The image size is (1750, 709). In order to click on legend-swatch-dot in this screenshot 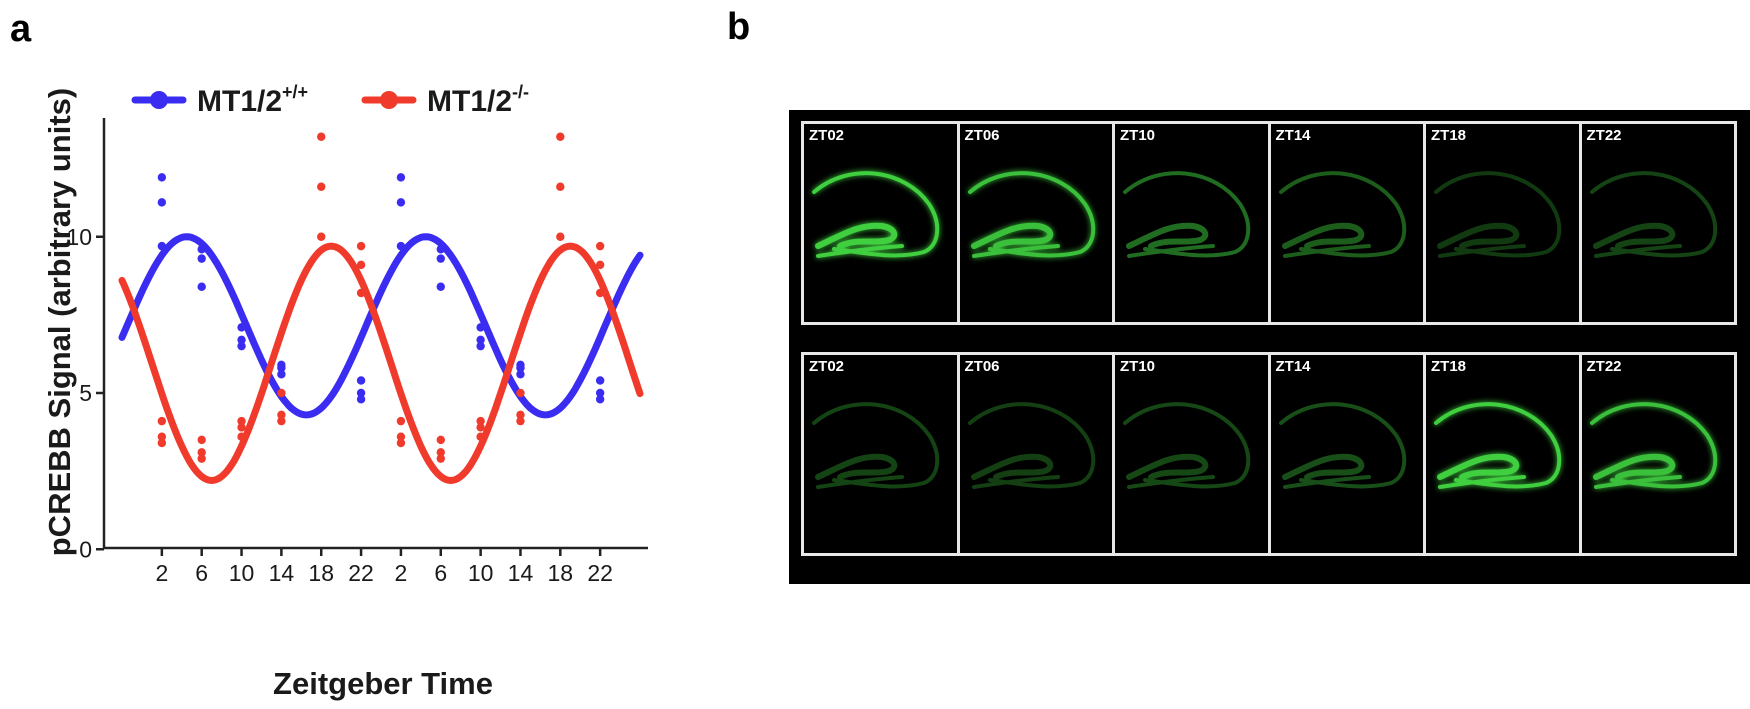, I will do `click(389, 100)`.